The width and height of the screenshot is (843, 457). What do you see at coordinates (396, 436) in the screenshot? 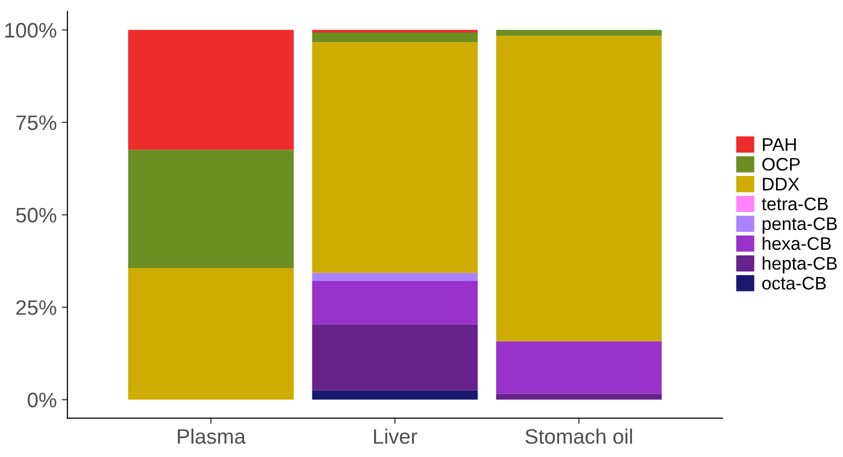
I see `x-tick-label: Liver` at bounding box center [396, 436].